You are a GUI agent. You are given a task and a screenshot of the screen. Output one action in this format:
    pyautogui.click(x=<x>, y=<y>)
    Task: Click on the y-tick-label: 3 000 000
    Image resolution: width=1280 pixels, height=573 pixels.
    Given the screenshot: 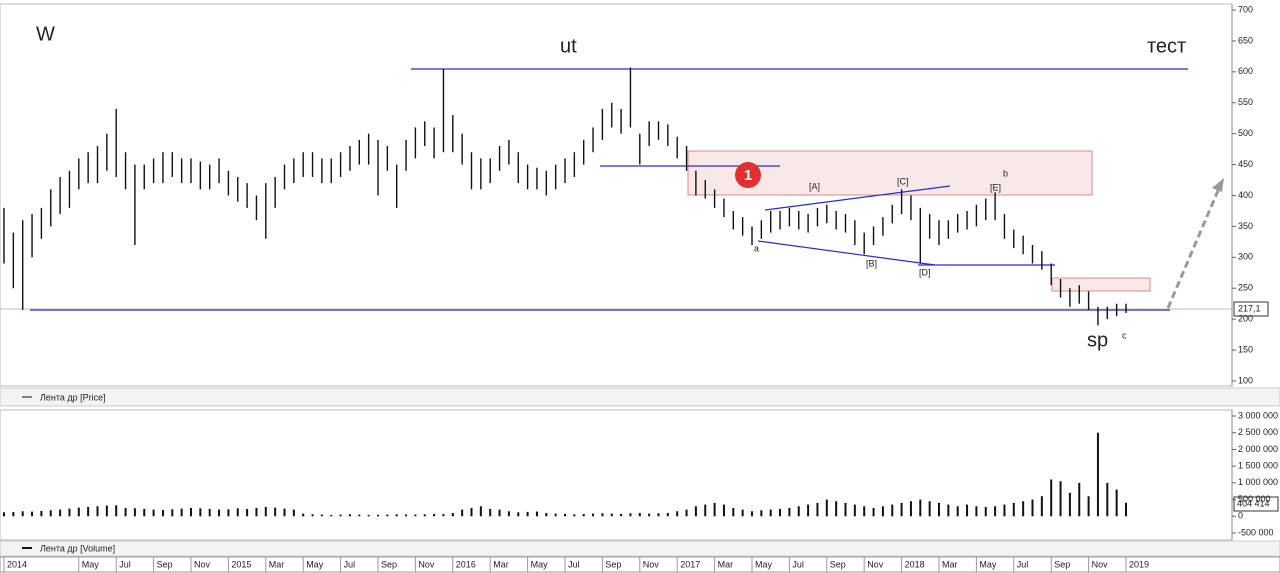 What is the action you would take?
    pyautogui.click(x=1258, y=415)
    